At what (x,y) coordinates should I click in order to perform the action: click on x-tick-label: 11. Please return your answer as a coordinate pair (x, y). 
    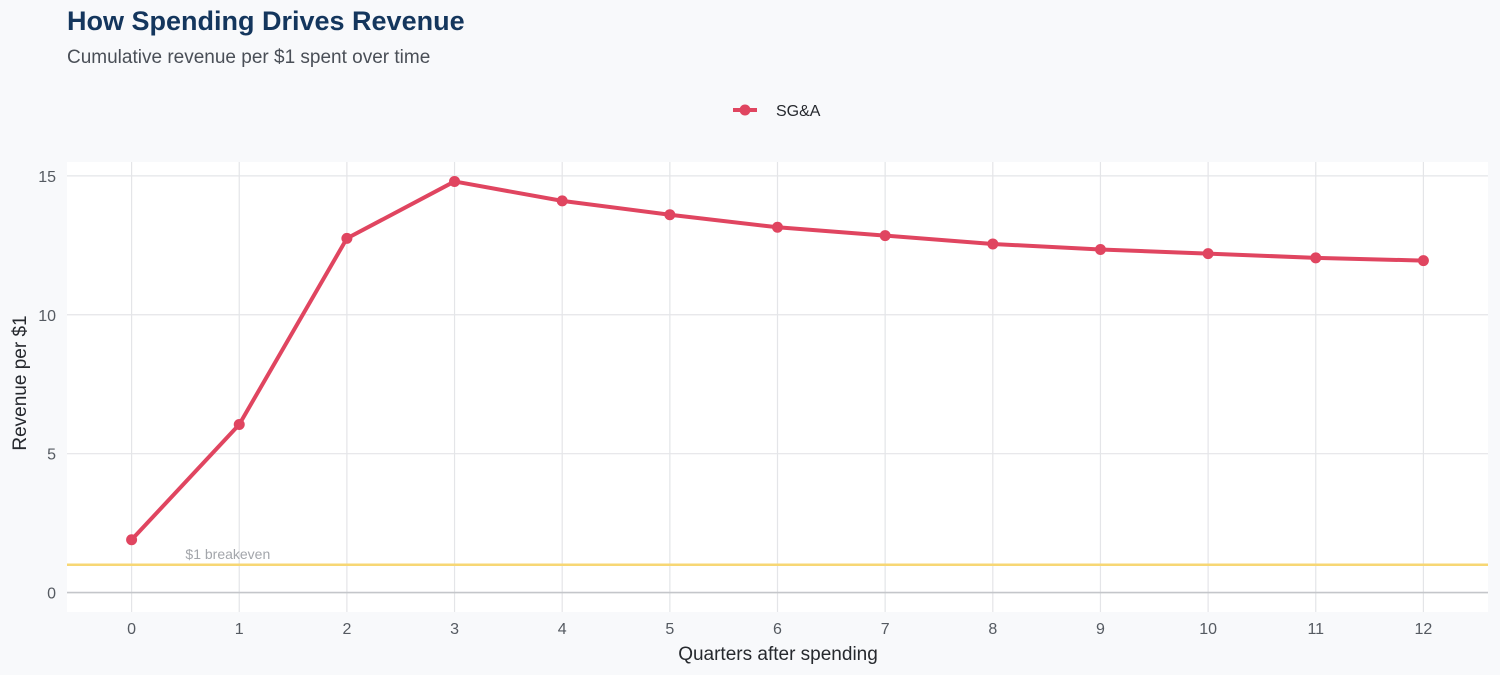
    Looking at the image, I should click on (1315, 629).